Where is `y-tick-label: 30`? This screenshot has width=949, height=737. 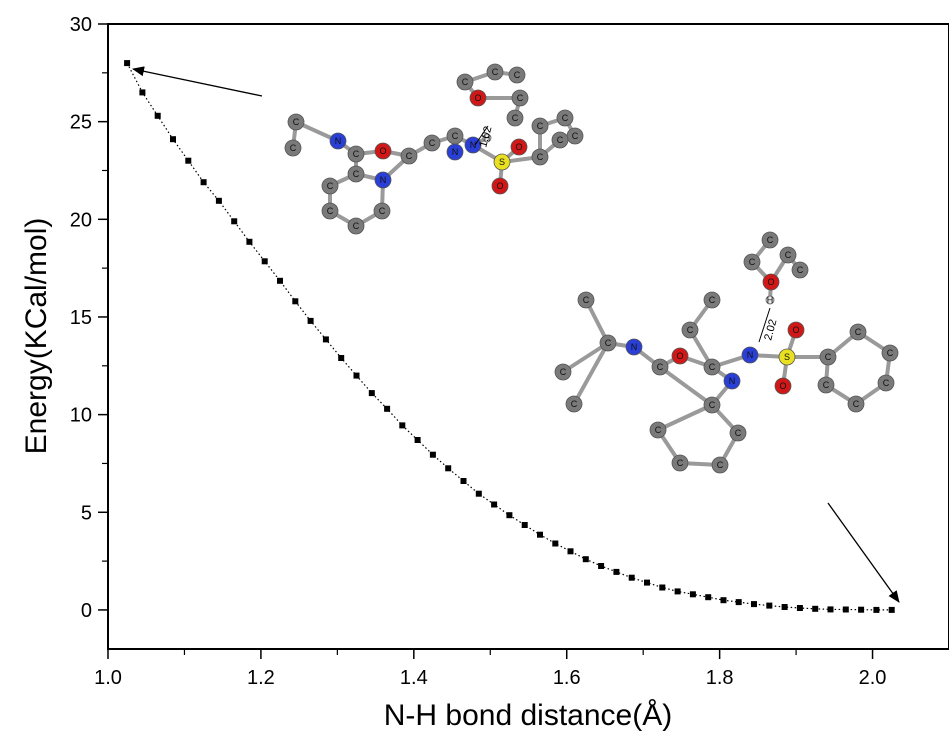 y-tick-label: 30 is located at coordinates (81, 25).